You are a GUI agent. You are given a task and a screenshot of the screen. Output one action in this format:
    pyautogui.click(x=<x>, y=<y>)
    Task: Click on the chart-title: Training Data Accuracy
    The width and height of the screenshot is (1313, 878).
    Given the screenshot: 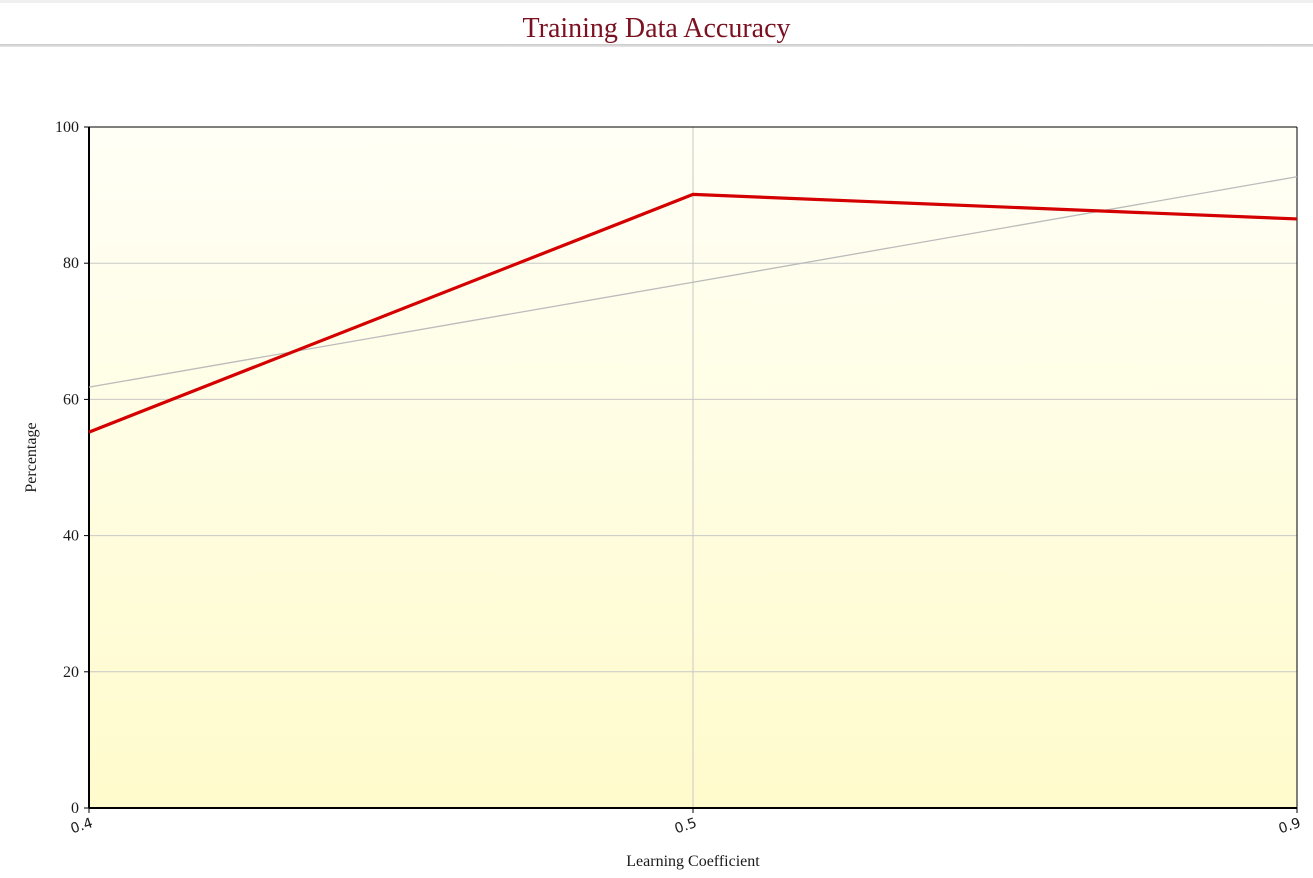 What is the action you would take?
    pyautogui.click(x=656, y=28)
    